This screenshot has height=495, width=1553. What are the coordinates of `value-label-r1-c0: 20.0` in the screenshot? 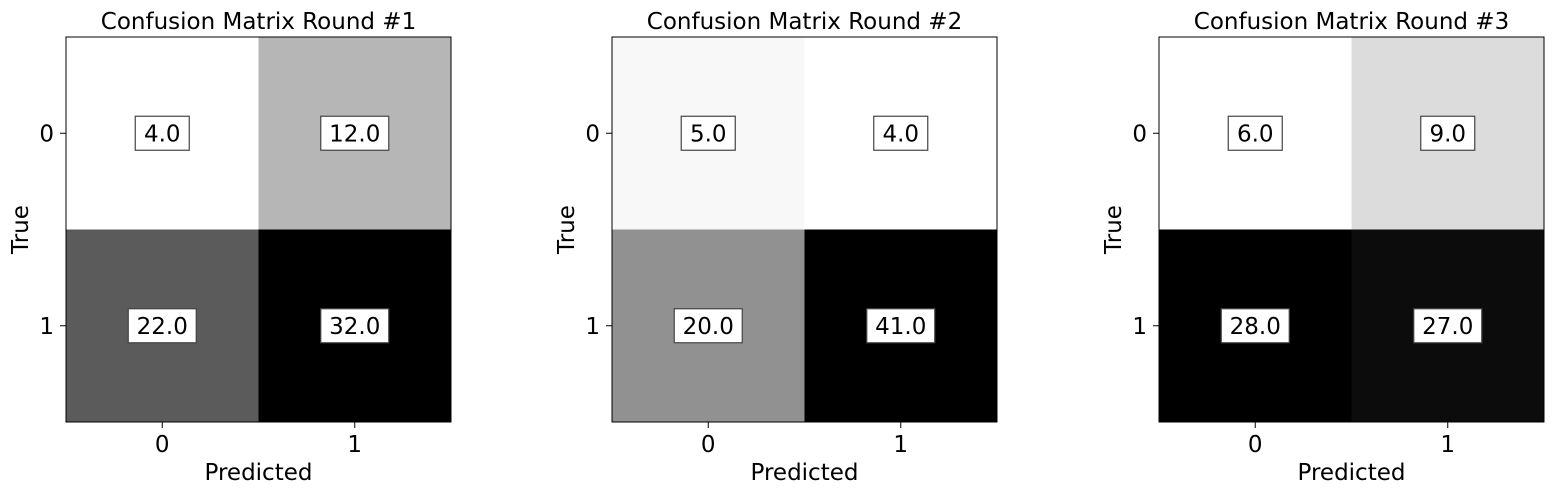 It's located at (708, 327).